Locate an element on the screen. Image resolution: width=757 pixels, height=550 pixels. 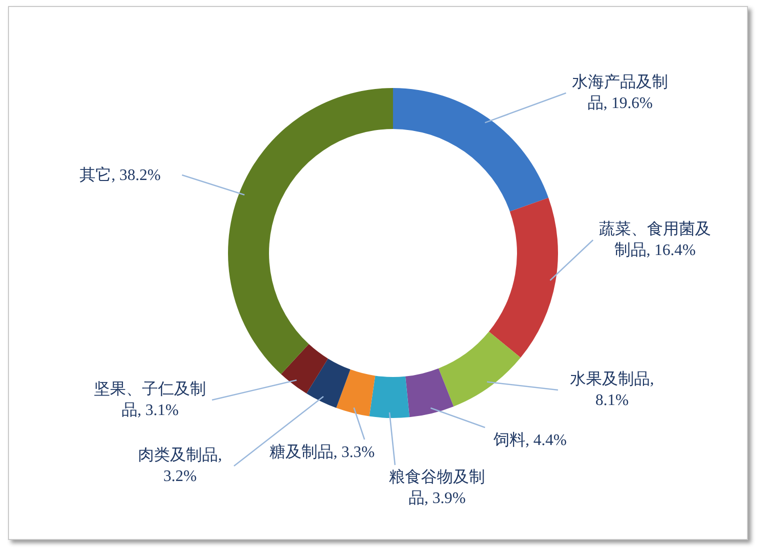
slice-label: 肉类及制品, 3.2% is located at coordinates (180, 466).